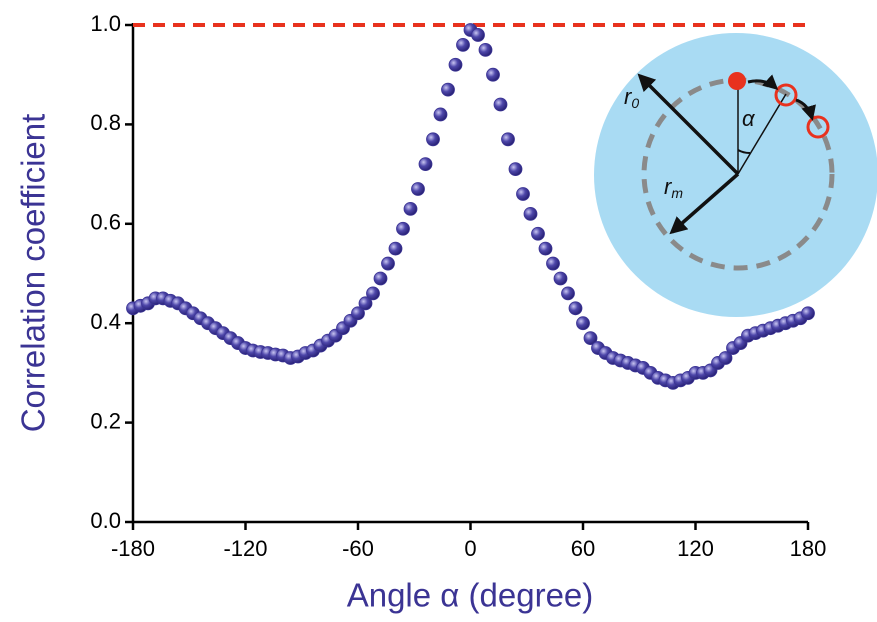 This screenshot has height=622, width=877. I want to click on x-tick-label: 180, so click(808, 548).